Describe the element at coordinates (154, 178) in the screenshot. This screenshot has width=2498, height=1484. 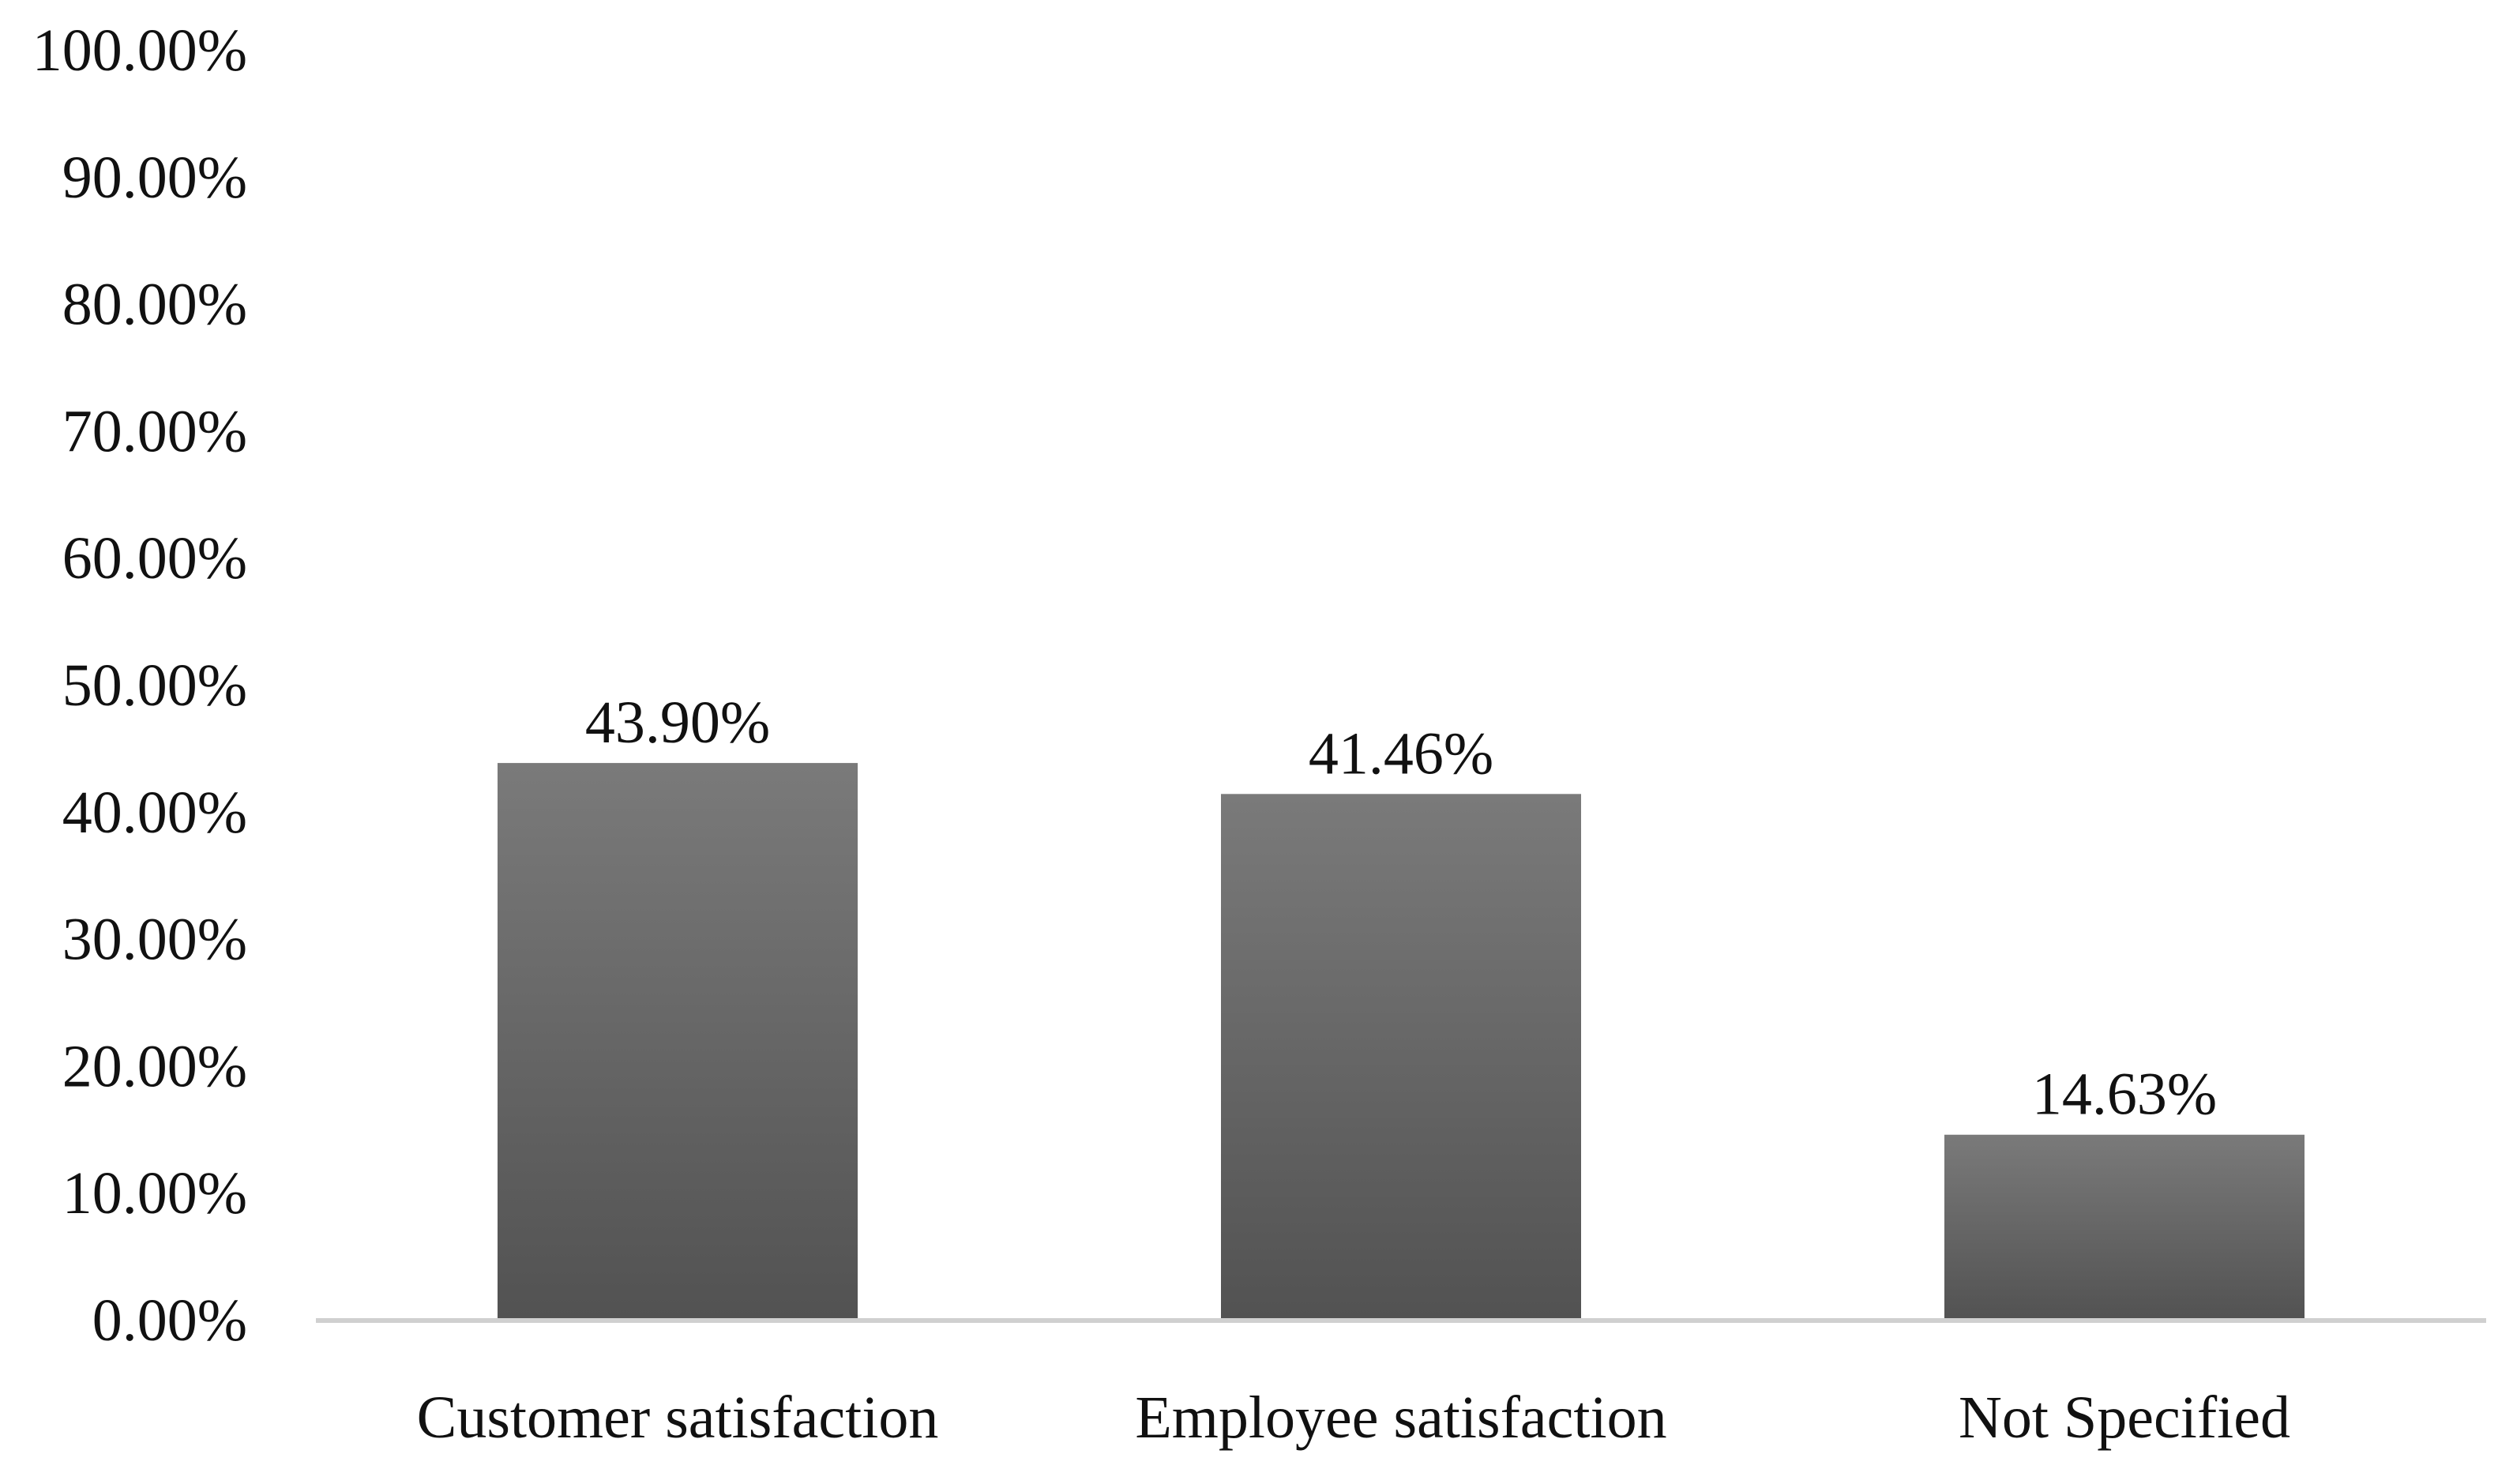
I see `y-tick-label: 90.00%` at that location.